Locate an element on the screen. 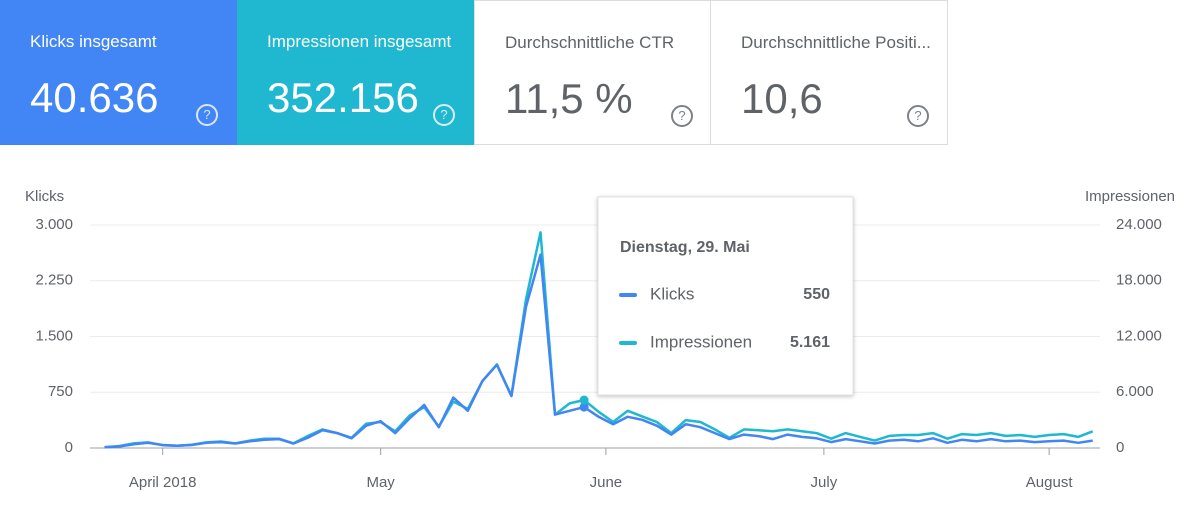 The height and width of the screenshot is (530, 1200). y2-tick-label: 24.000 is located at coordinates (1139, 224).